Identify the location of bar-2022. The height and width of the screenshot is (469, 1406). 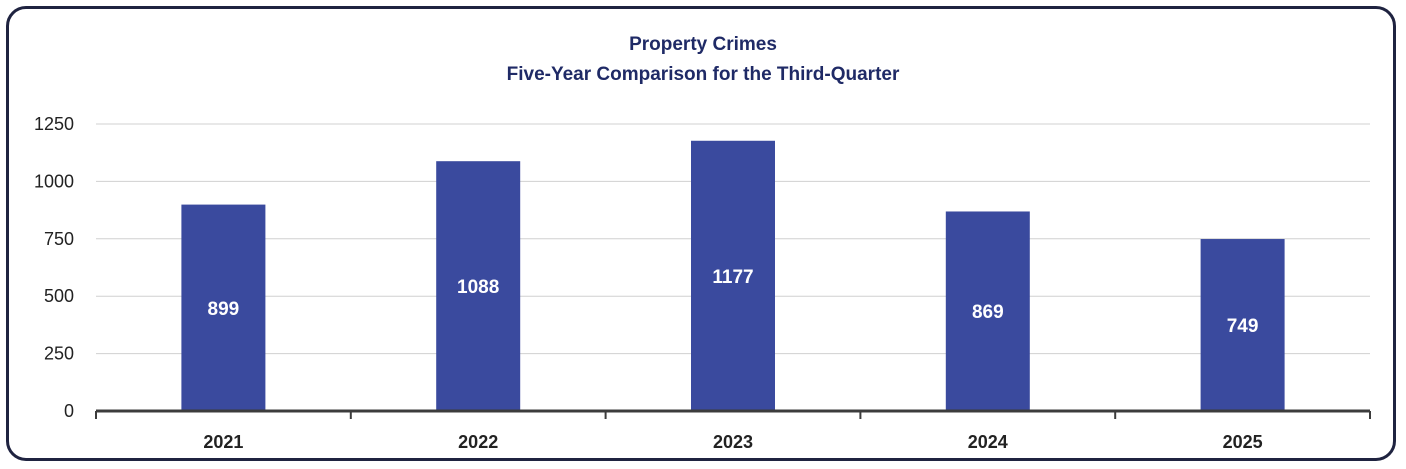
(478, 286).